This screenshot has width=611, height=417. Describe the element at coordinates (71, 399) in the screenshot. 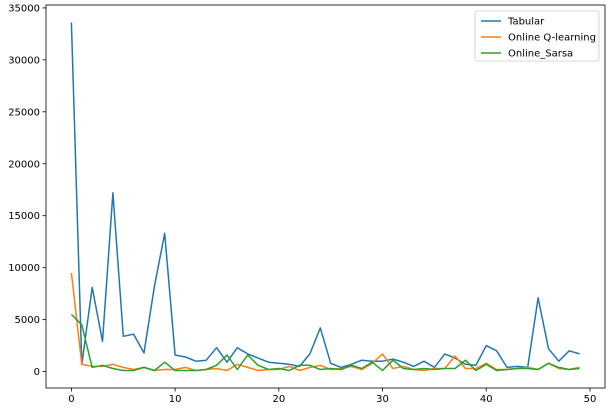

I see `x-tick-label: 0` at that location.